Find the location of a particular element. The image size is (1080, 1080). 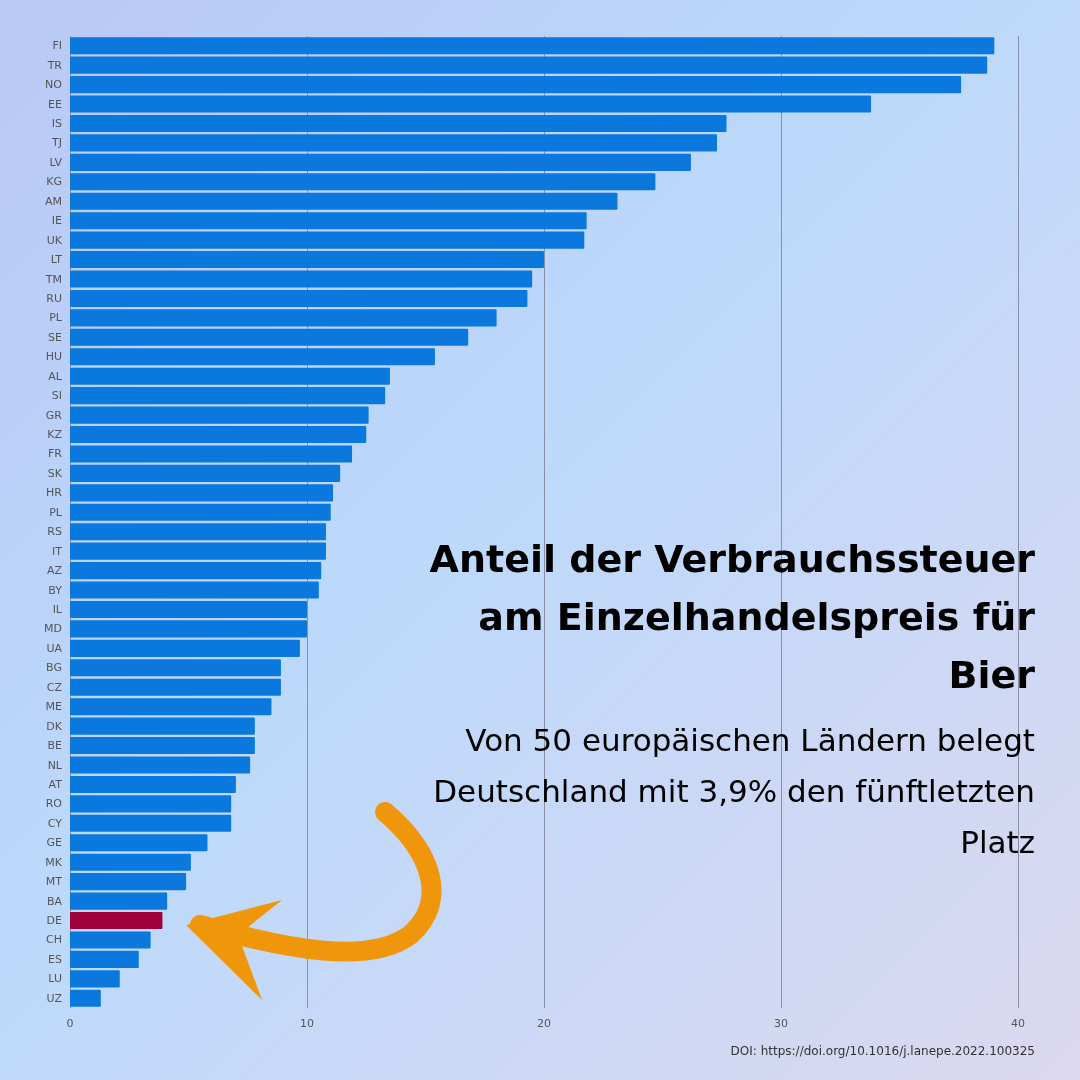

y-tick-label: ME is located at coordinates (54, 707).